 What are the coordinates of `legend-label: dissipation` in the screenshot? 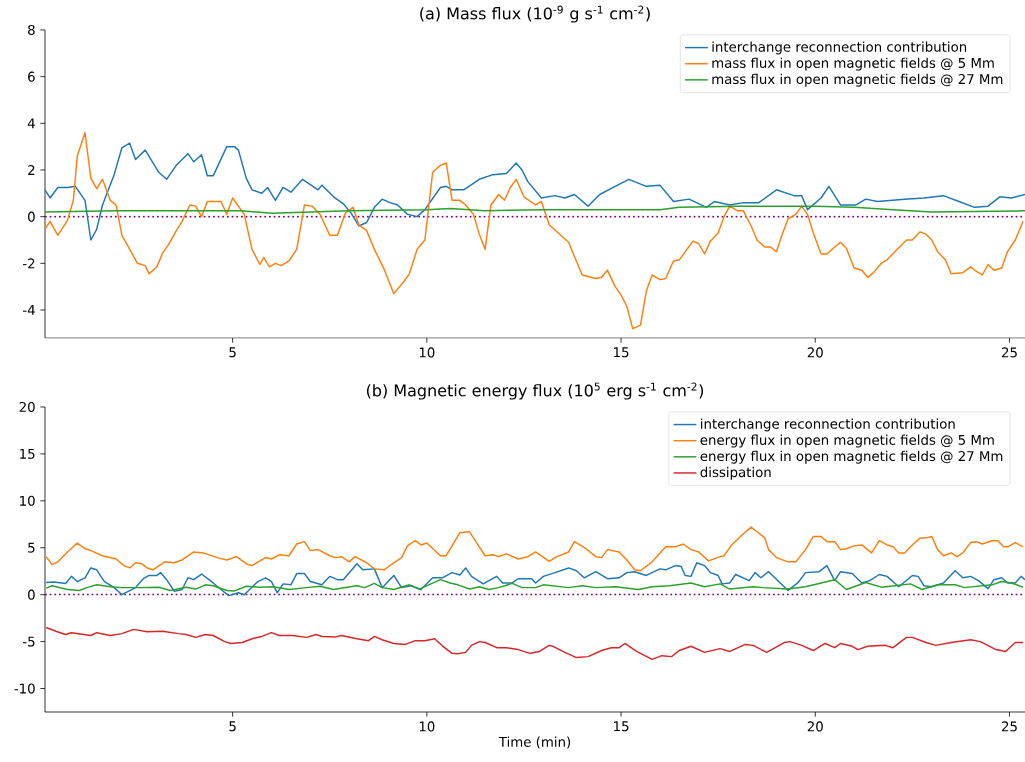 It's located at (735, 473).